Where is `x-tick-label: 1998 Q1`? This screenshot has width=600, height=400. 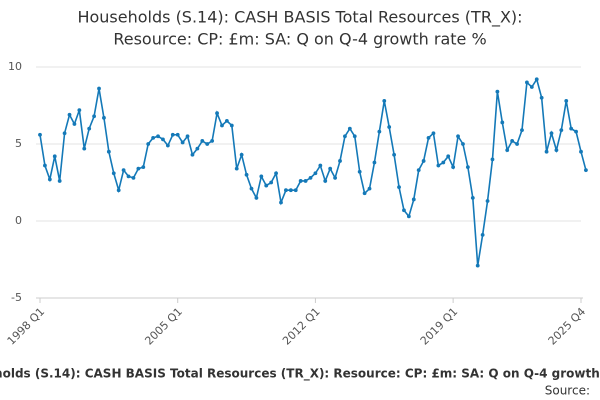
x-tick-label: 1998 Q1 is located at coordinates (26, 326).